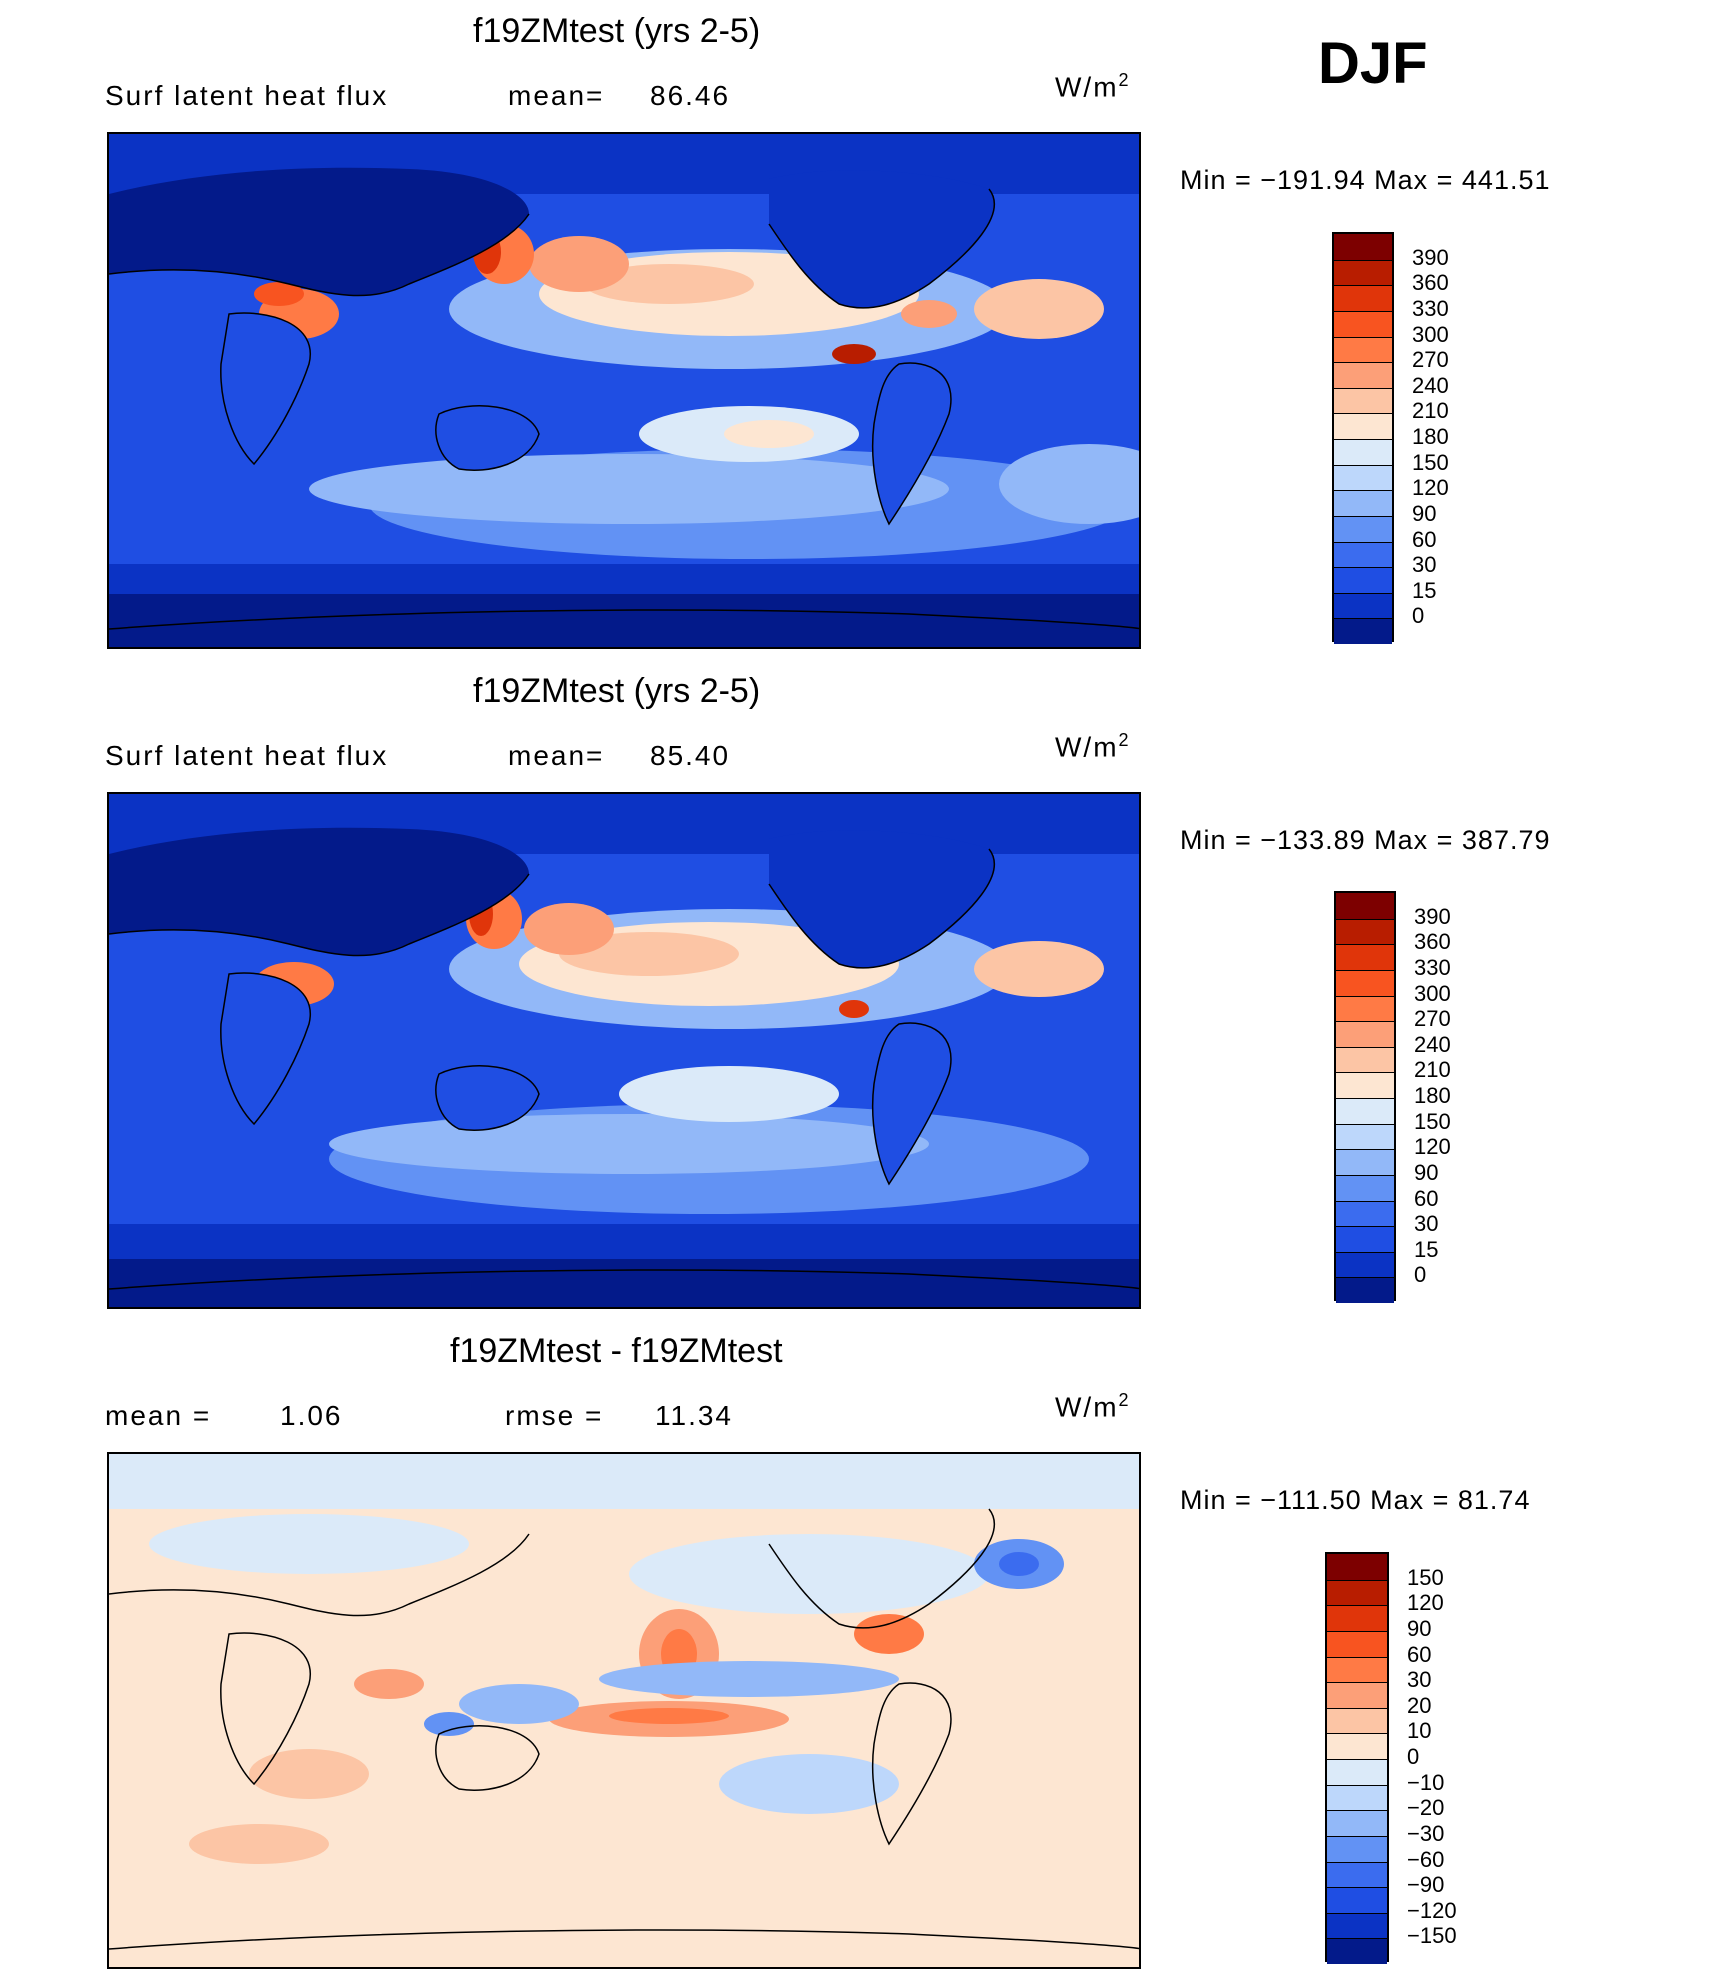  What do you see at coordinates (1426, 1808) in the screenshot?
I see `colorbar-tick-label: −20` at bounding box center [1426, 1808].